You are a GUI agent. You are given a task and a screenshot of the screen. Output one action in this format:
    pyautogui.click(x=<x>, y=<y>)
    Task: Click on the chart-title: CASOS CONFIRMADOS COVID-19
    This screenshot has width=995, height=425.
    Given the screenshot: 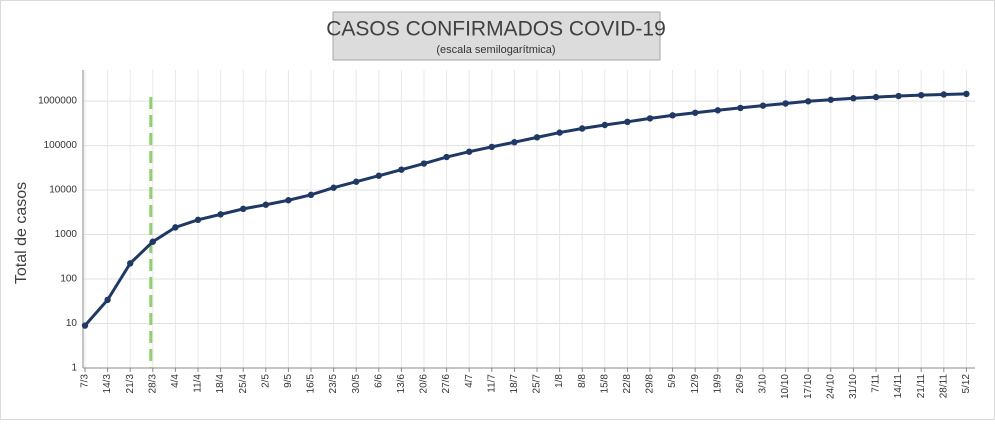 What is the action you would take?
    pyautogui.click(x=496, y=29)
    